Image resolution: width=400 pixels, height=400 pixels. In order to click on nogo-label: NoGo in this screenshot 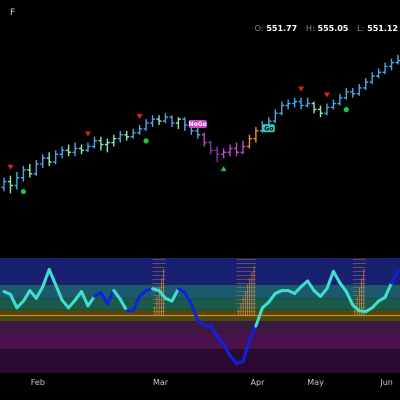, I will do `click(198, 124)`.